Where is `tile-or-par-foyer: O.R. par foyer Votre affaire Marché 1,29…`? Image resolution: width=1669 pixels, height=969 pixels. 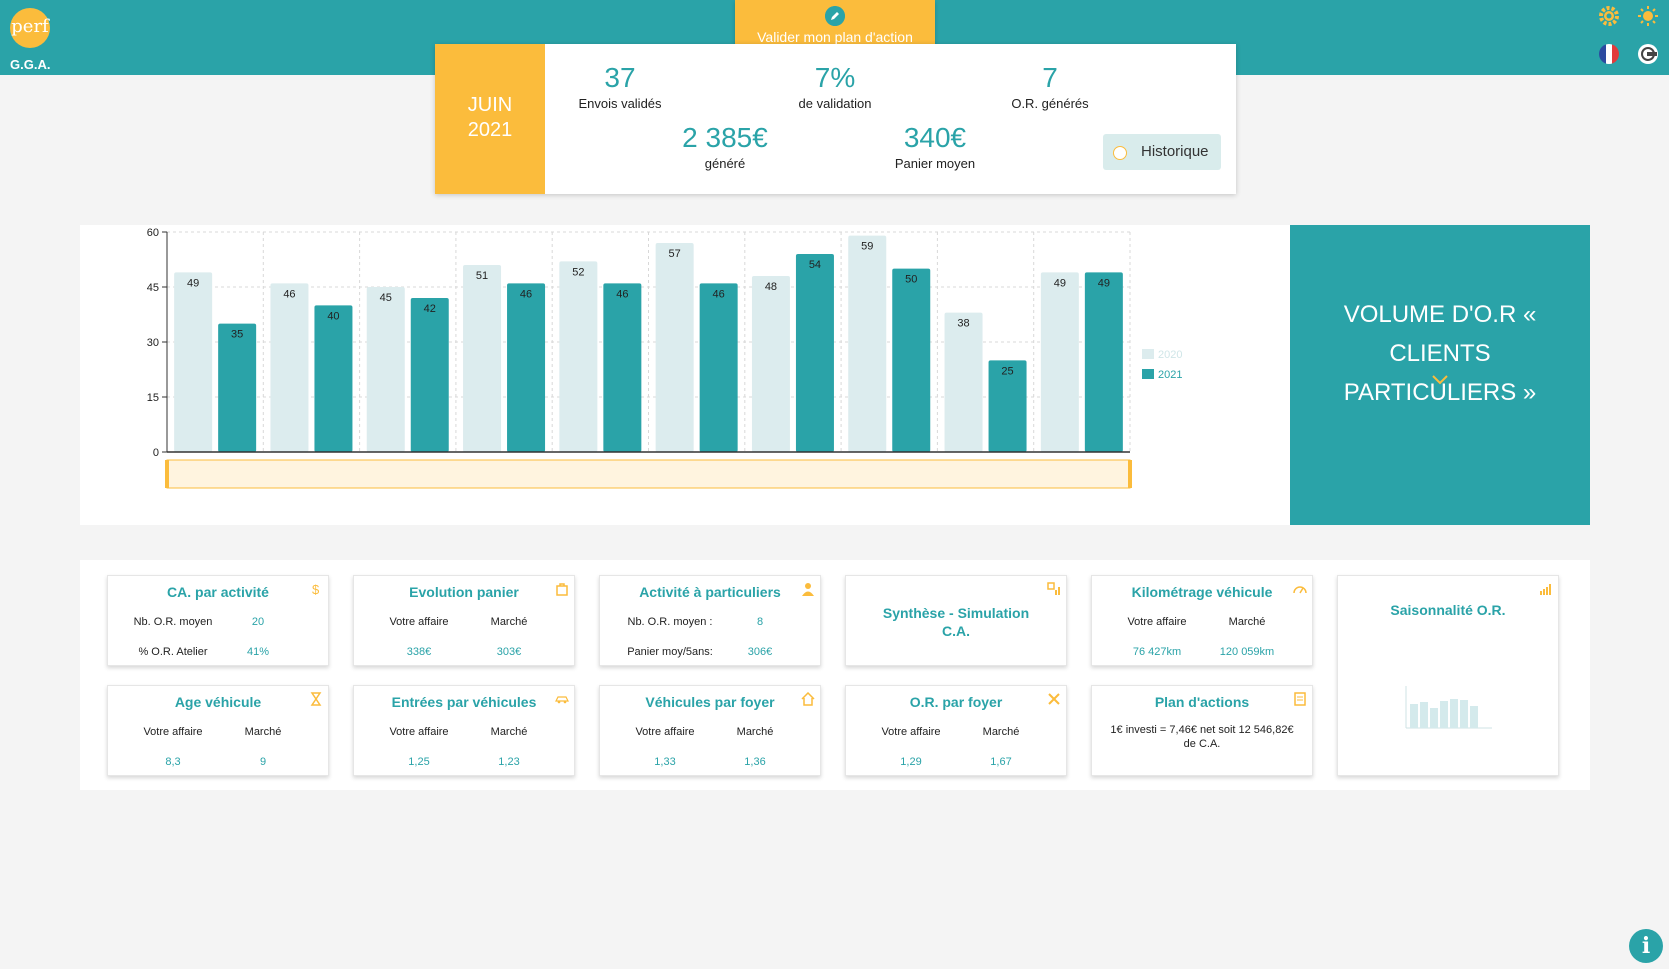 tile-or-par-foyer: O.R. par foyer Votre affaire Marché 1,29… is located at coordinates (956, 730).